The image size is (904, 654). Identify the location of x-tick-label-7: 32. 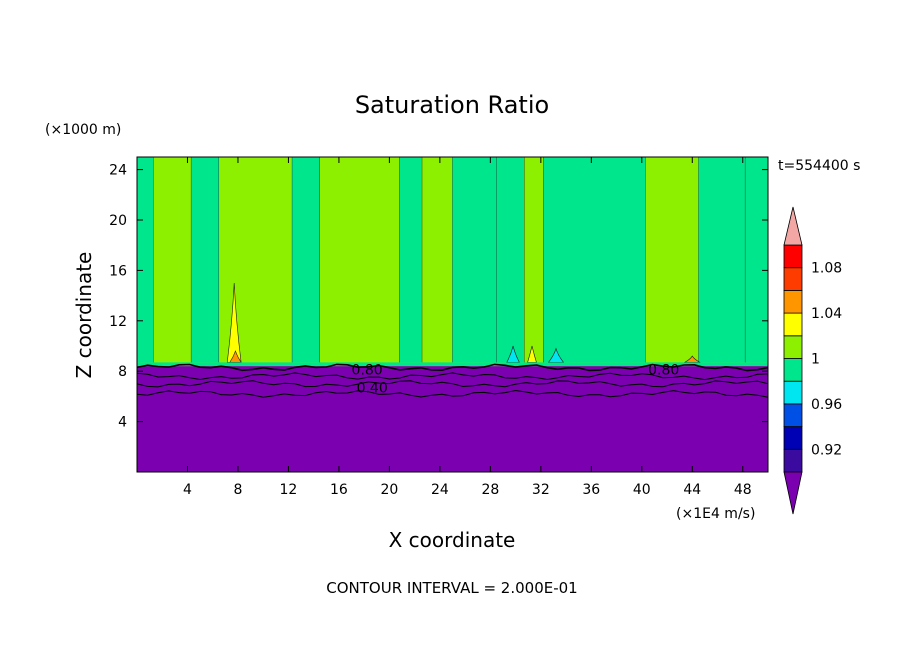
(541, 490).